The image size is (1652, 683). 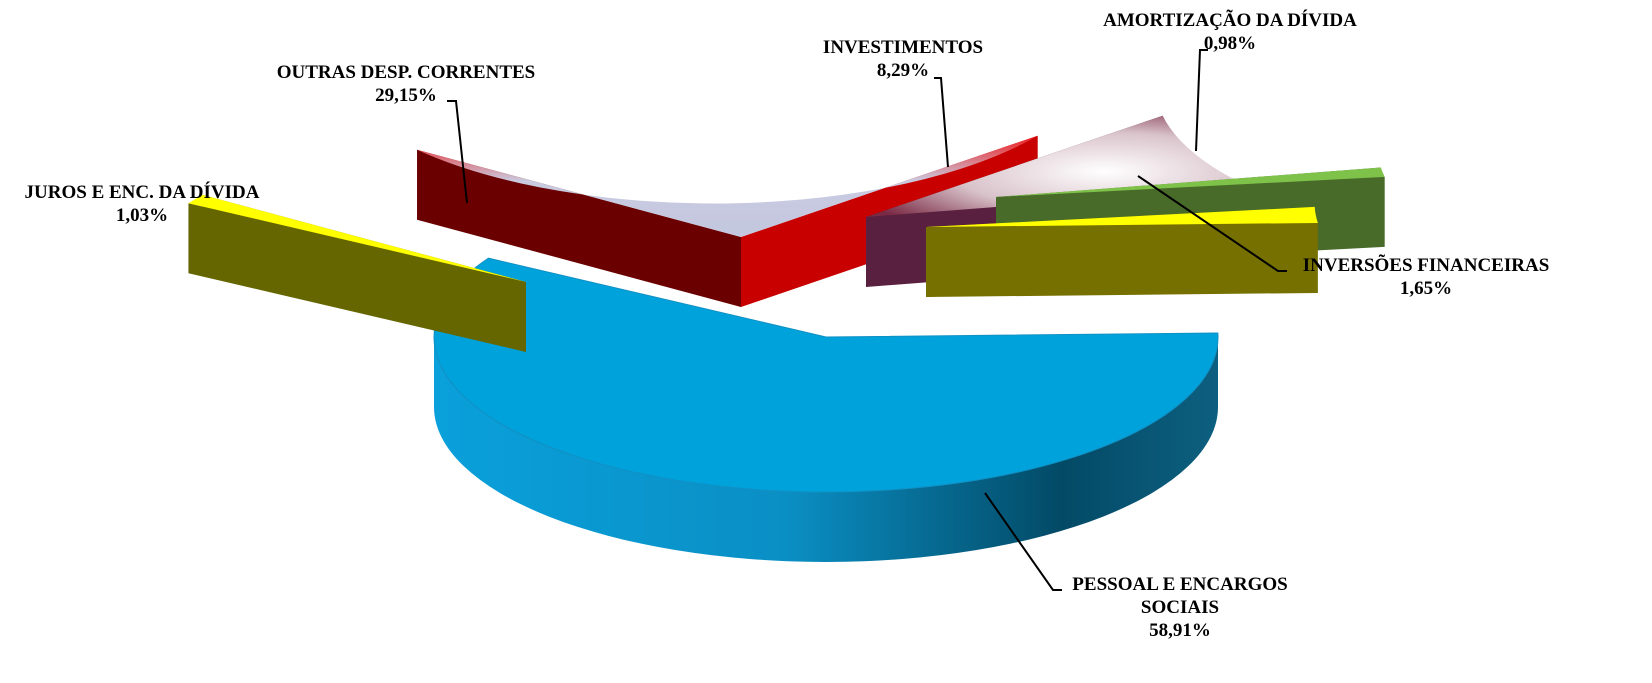 What do you see at coordinates (142, 192) in the screenshot?
I see `data-label-juros-e-enc-da-divida: JUROS E ENC. DA DÍVIDA` at bounding box center [142, 192].